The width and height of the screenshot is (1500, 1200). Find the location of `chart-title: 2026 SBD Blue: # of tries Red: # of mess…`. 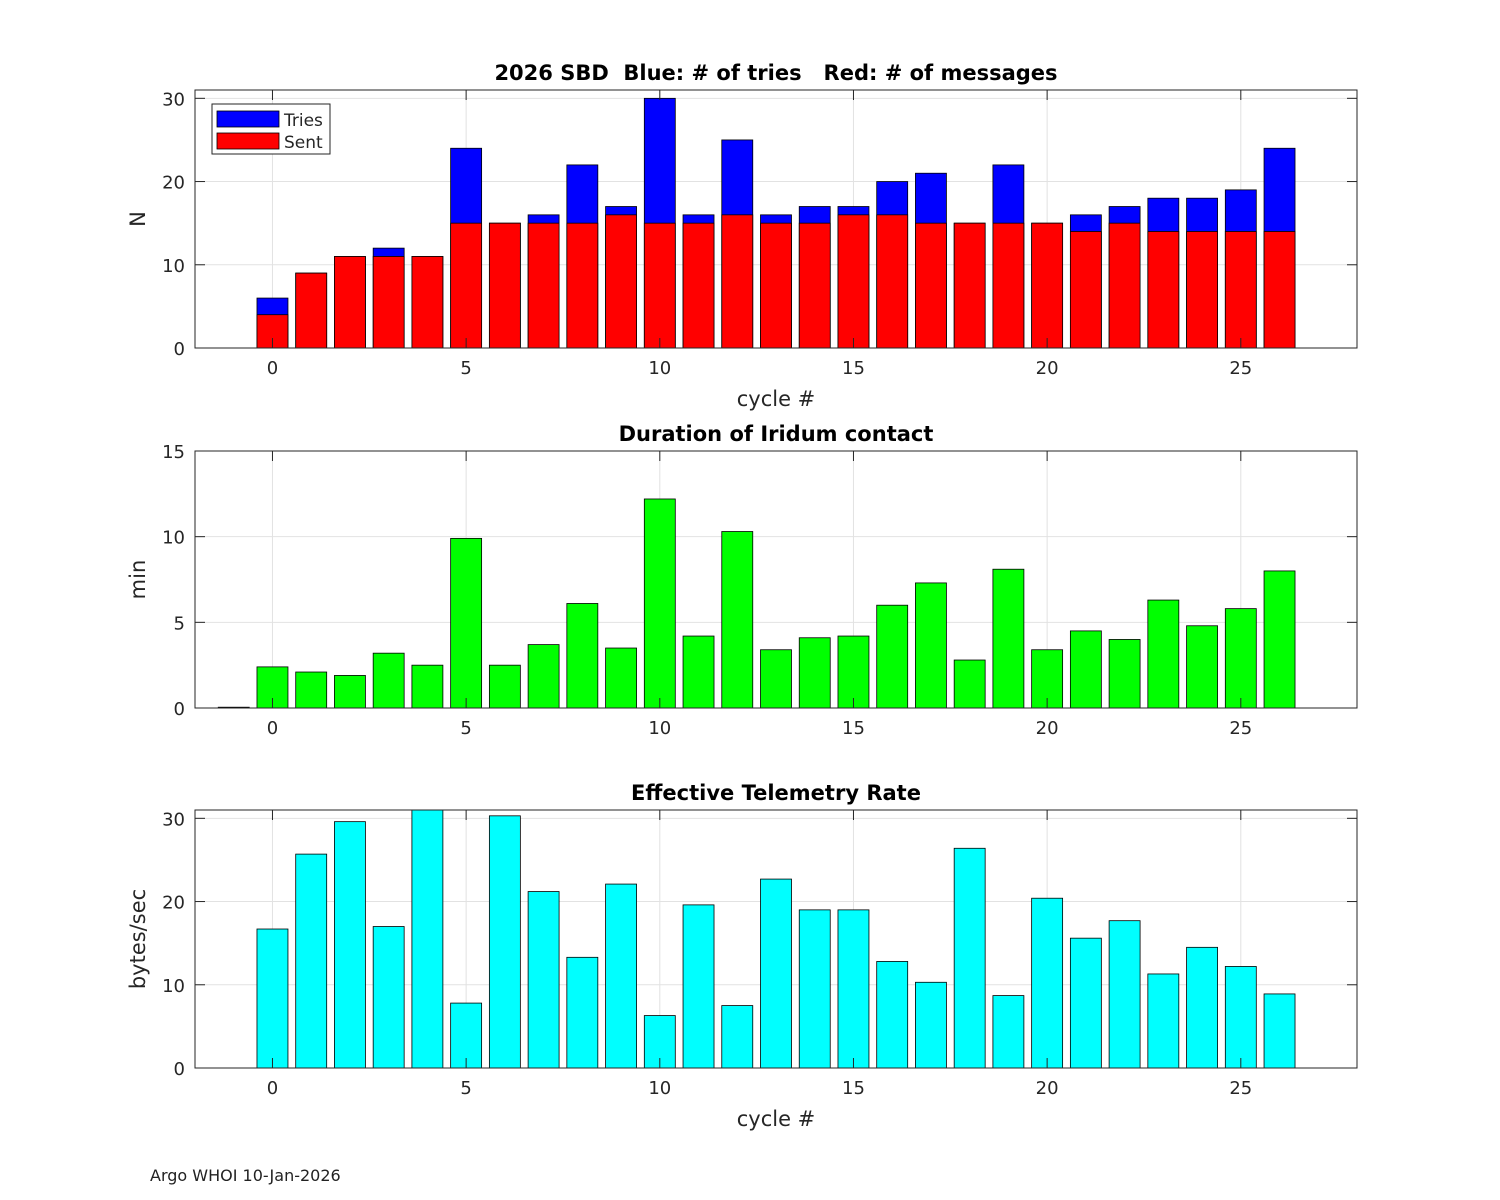

chart-title: 2026 SBD Blue: # of tries Red: # of mess… is located at coordinates (775, 73).